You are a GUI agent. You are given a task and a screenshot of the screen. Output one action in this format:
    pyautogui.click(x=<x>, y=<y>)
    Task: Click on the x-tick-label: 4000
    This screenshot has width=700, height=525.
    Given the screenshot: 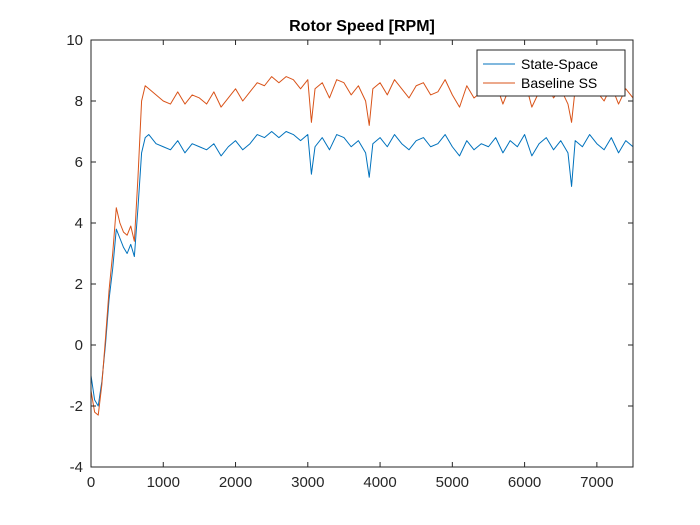 What is the action you would take?
    pyautogui.click(x=379, y=482)
    